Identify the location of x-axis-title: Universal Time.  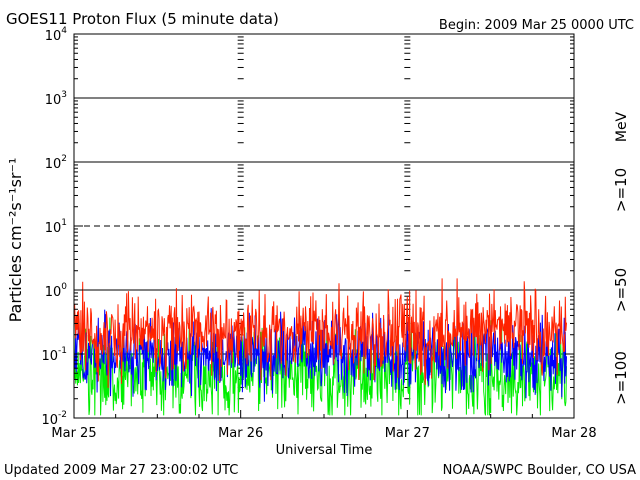
(324, 450).